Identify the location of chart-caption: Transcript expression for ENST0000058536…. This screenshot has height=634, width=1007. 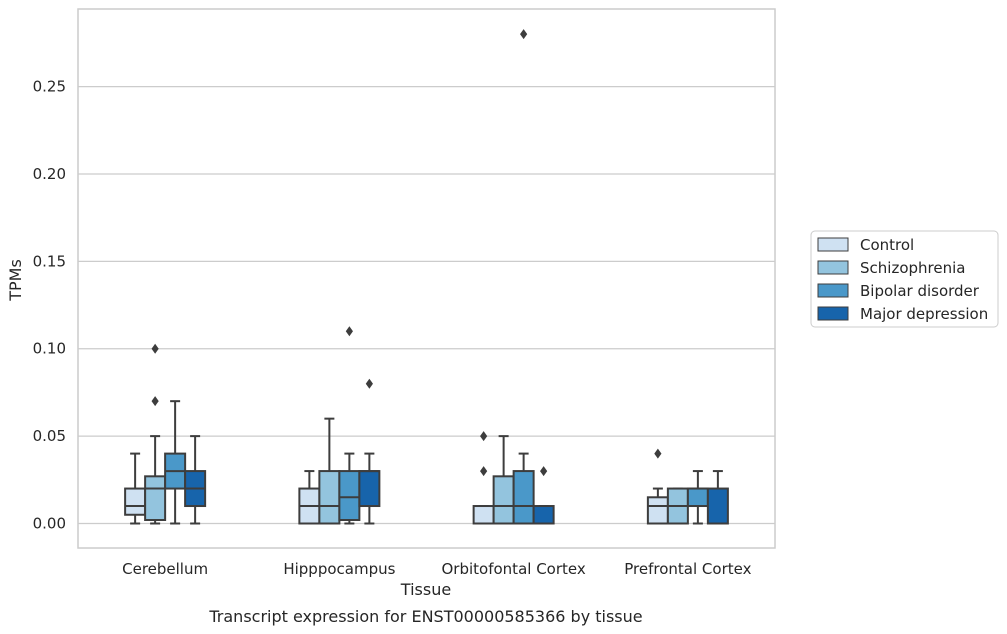
(425, 616).